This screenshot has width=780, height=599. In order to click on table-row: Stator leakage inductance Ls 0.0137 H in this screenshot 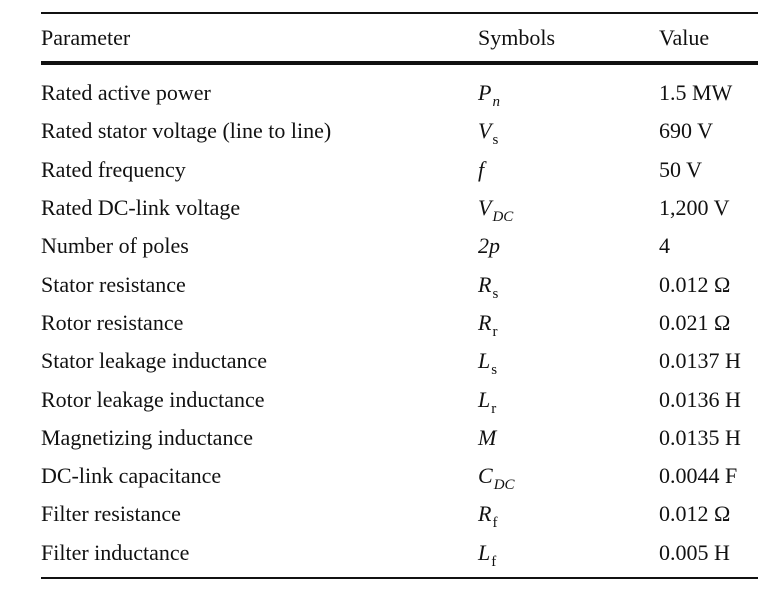, I will do `click(399, 361)`.